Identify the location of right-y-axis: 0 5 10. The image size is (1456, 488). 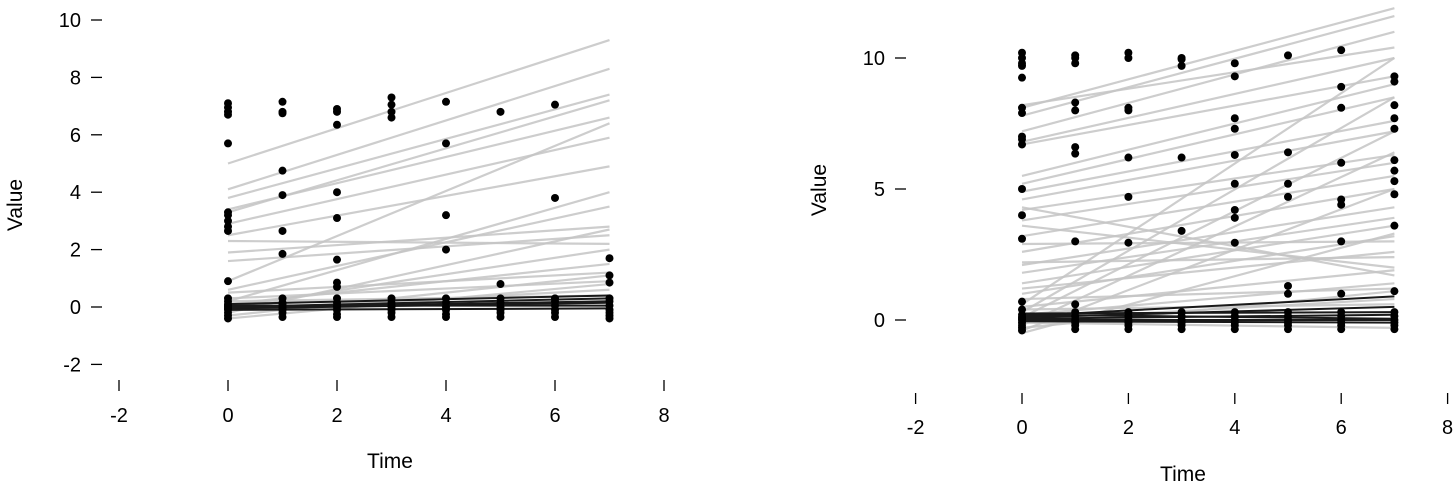
(884, 190).